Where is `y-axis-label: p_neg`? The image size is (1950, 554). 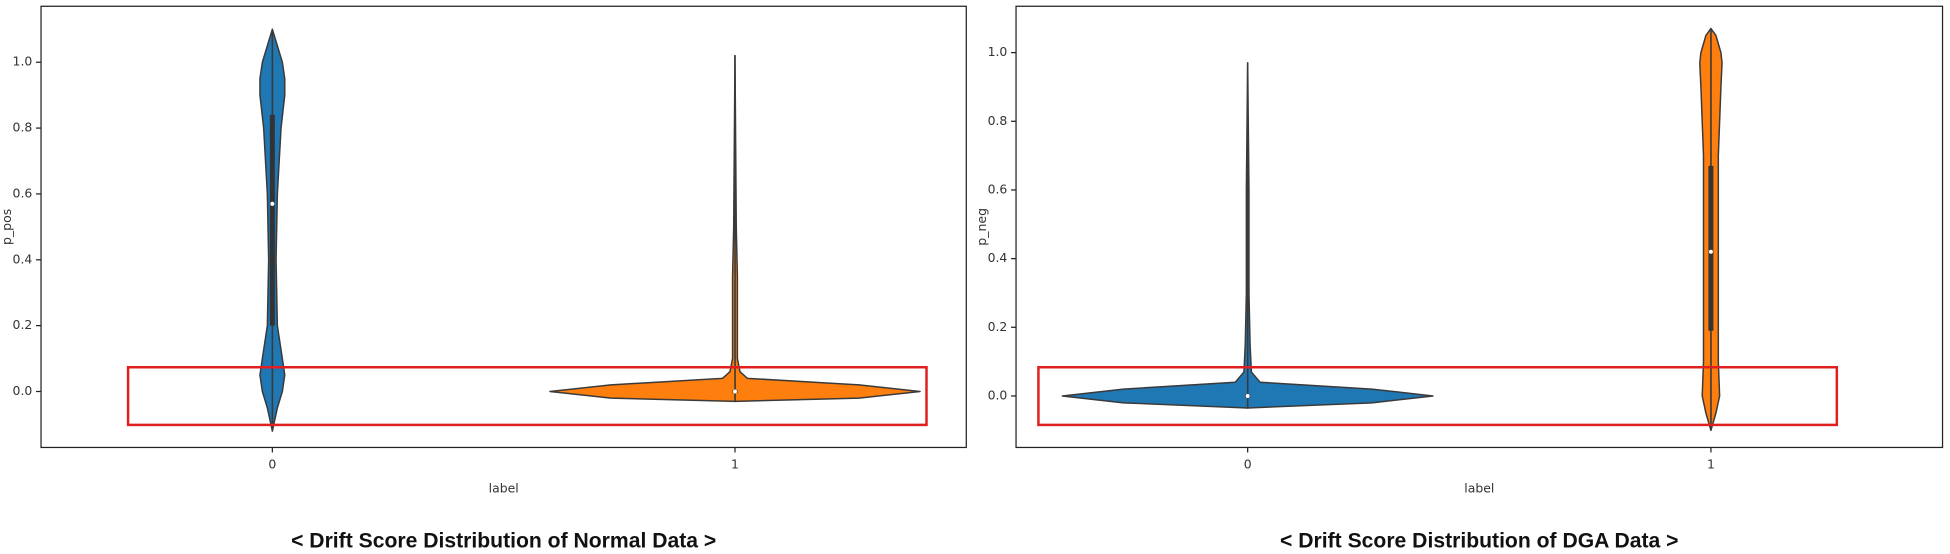
y-axis-label: p_neg is located at coordinates (981, 227).